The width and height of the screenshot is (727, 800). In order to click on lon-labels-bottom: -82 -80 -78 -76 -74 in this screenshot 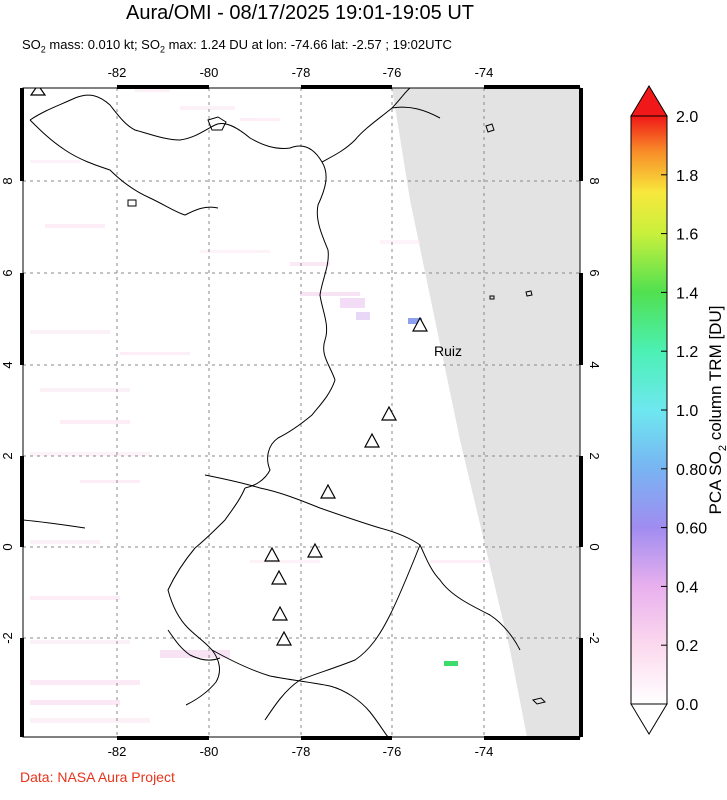, I will do `click(301, 751)`.